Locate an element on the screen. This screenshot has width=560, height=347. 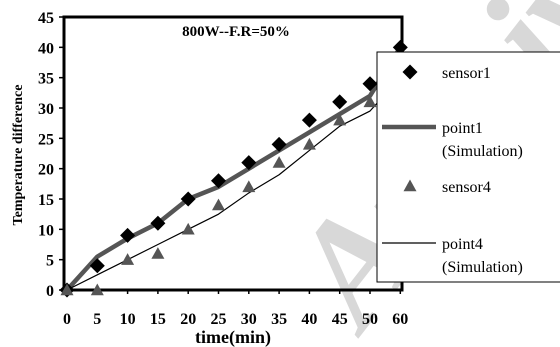
x-tick-label: 50 is located at coordinates (370, 319).